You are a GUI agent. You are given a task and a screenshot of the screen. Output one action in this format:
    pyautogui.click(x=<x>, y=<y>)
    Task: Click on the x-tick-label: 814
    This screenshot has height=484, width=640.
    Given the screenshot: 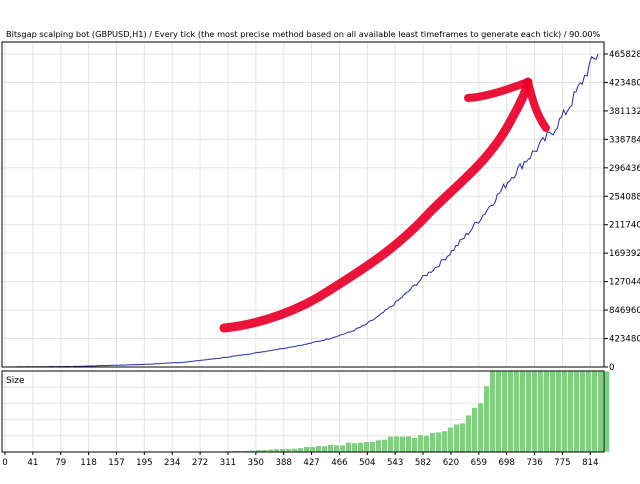 What is the action you would take?
    pyautogui.click(x=590, y=463)
    